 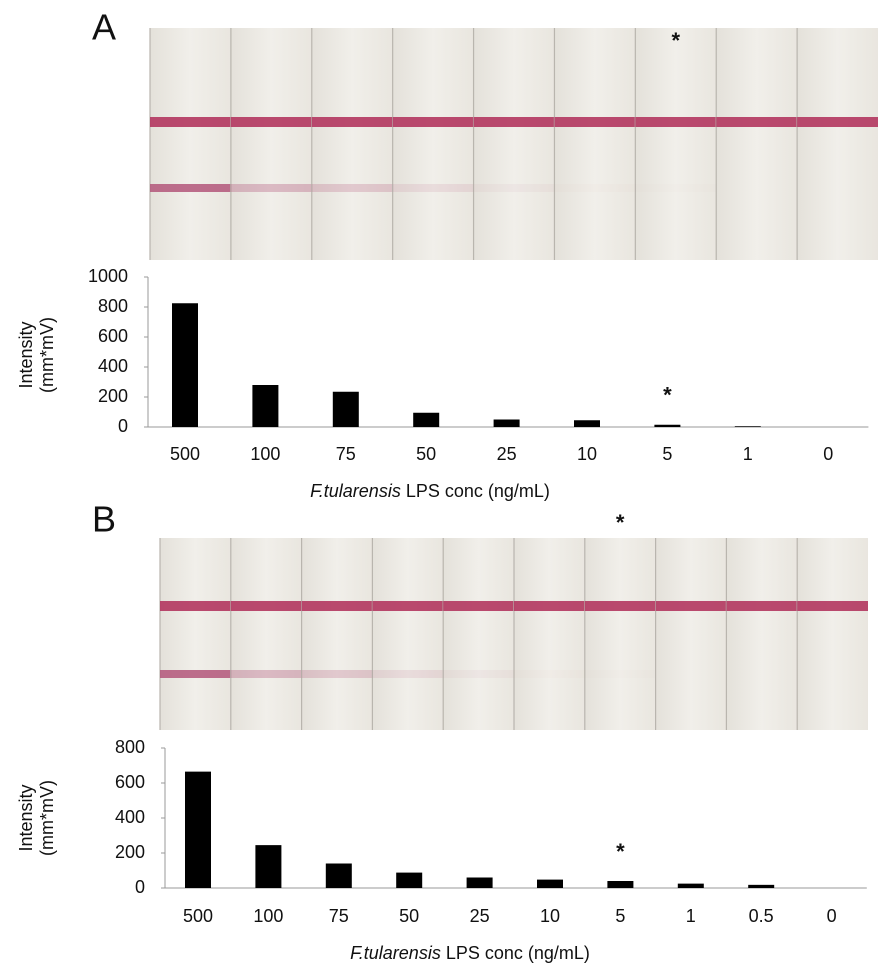 What do you see at coordinates (104, 519) in the screenshot?
I see `panel-label: B` at bounding box center [104, 519].